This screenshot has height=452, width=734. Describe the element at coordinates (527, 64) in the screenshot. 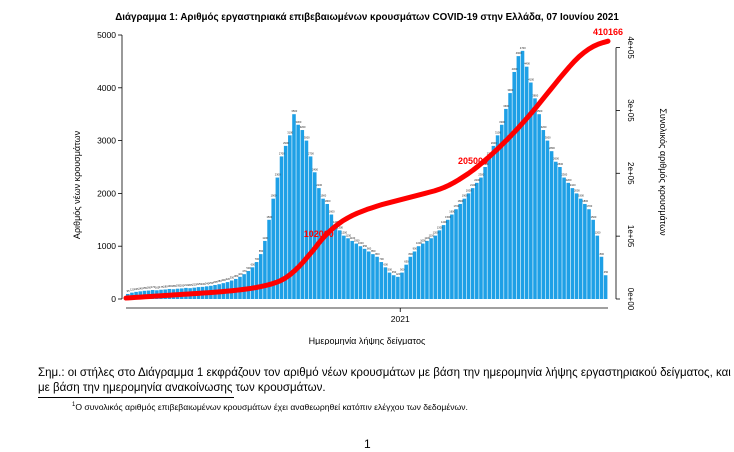

I see `bar-label: 4400` at that location.